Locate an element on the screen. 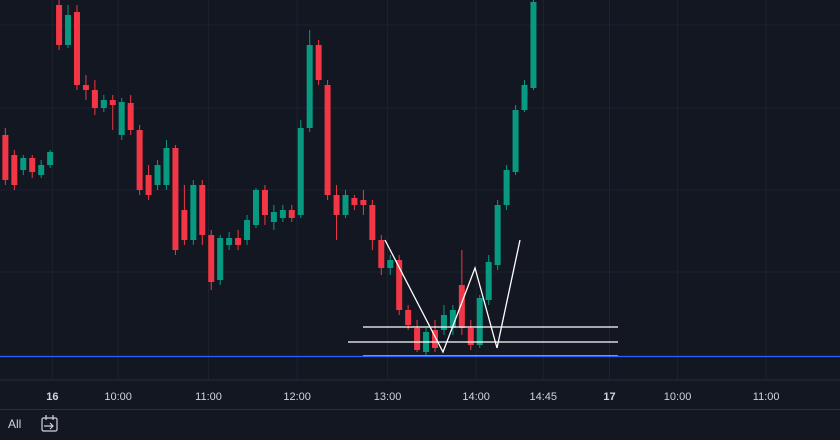 The image size is (840, 440). x-tick-label: 16 is located at coordinates (52, 397).